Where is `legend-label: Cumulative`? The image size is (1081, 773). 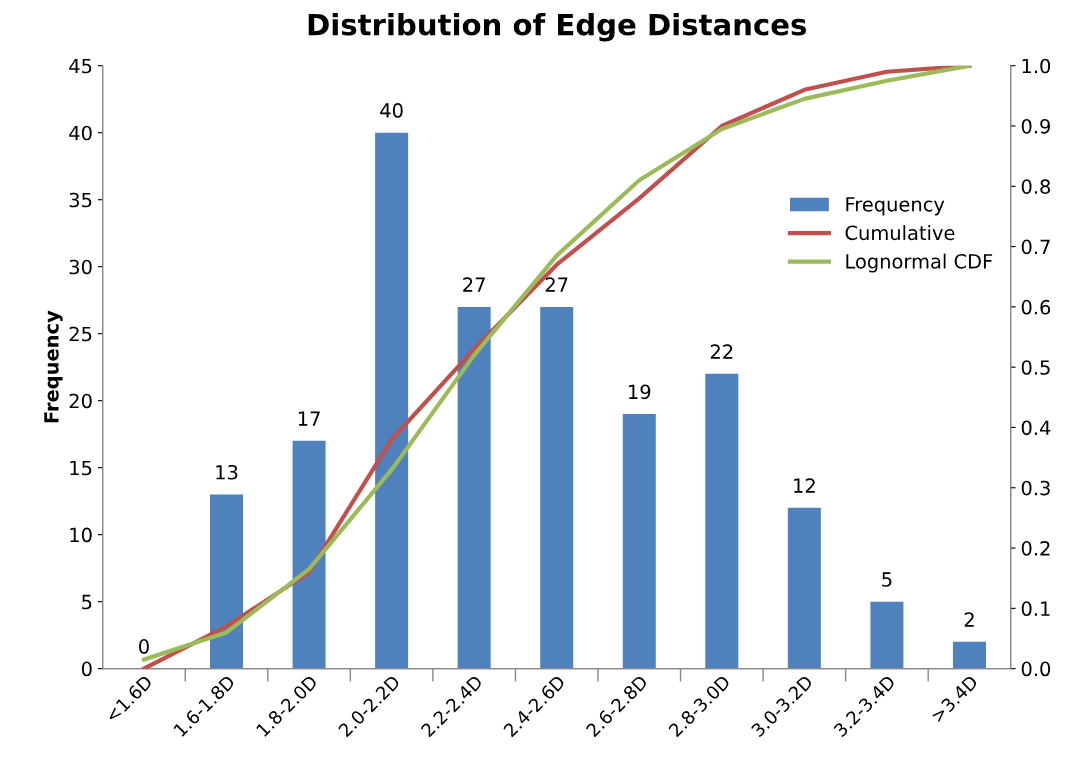
legend-label: Cumulative is located at coordinates (900, 233).